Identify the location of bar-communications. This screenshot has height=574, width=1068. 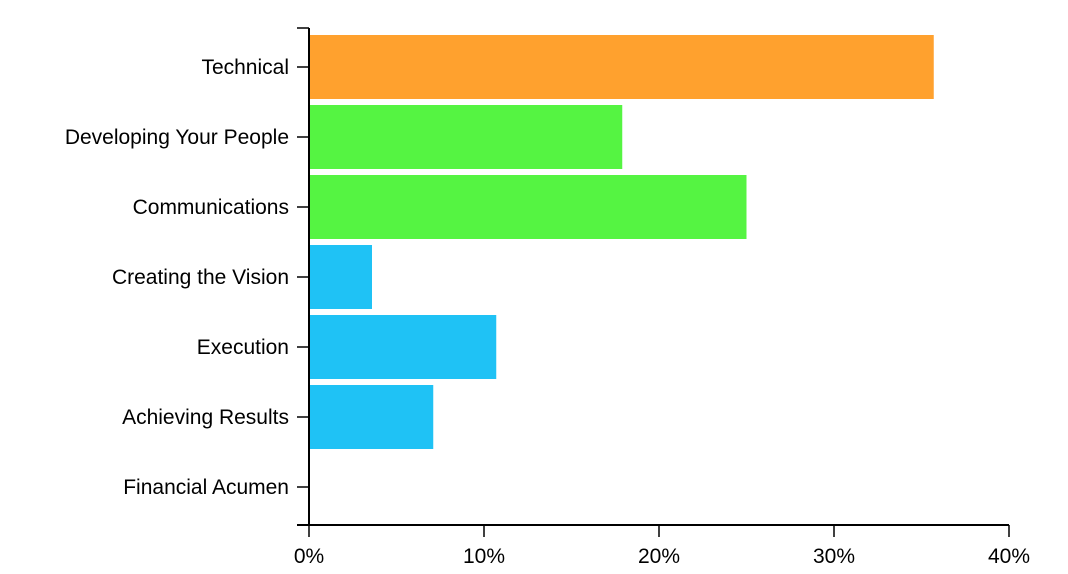
(528, 207).